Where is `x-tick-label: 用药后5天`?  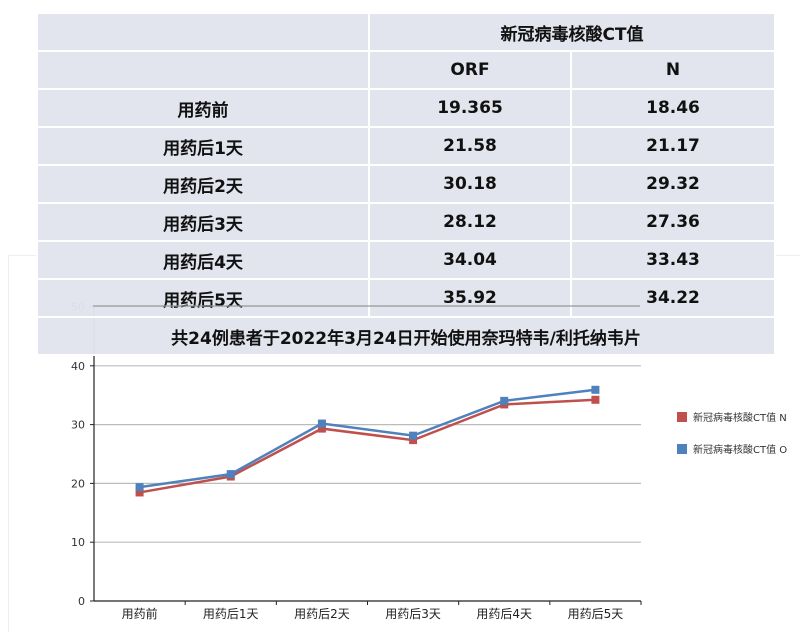
x-tick-label: 用药后5天 is located at coordinates (596, 614).